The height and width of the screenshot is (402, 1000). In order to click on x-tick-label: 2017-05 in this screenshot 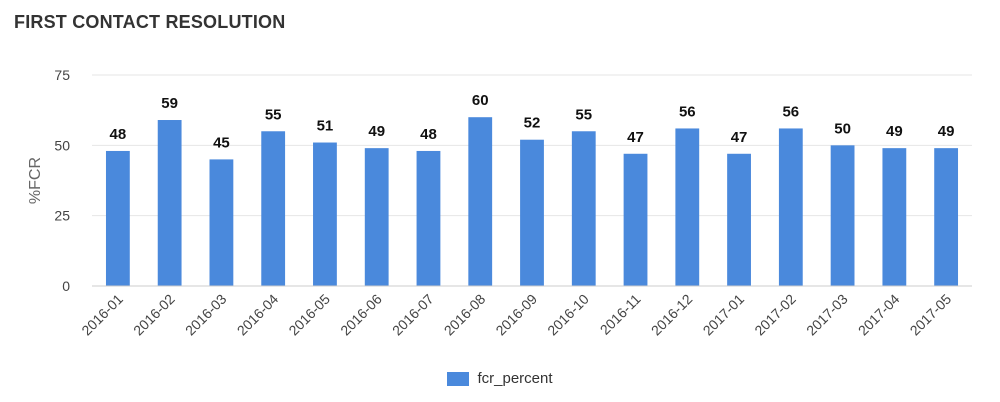, I will do `click(931, 315)`.